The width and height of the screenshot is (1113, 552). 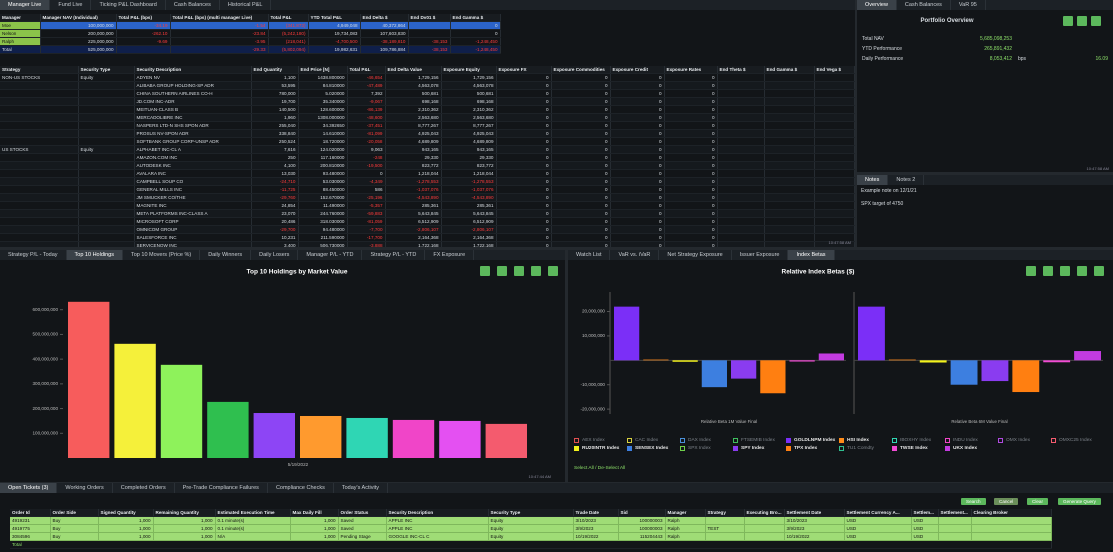 I want to click on tab: Strategy P/L - YTD, so click(x=394, y=255).